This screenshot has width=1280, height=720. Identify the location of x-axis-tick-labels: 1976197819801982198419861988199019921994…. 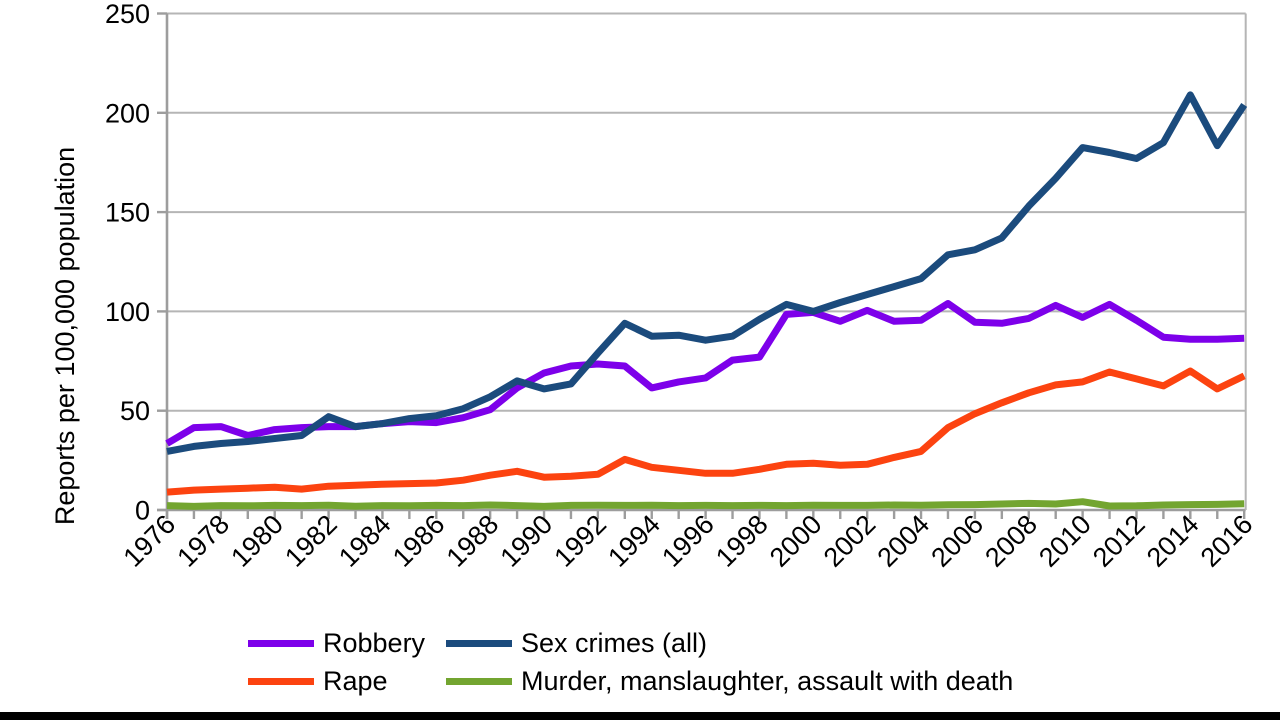
(688, 541).